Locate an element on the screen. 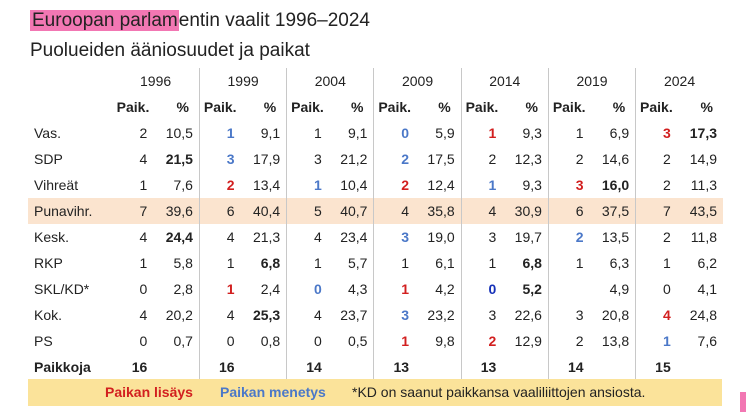 This screenshot has width=750, height=415. percent-cell: 43,5 is located at coordinates (700, 211).